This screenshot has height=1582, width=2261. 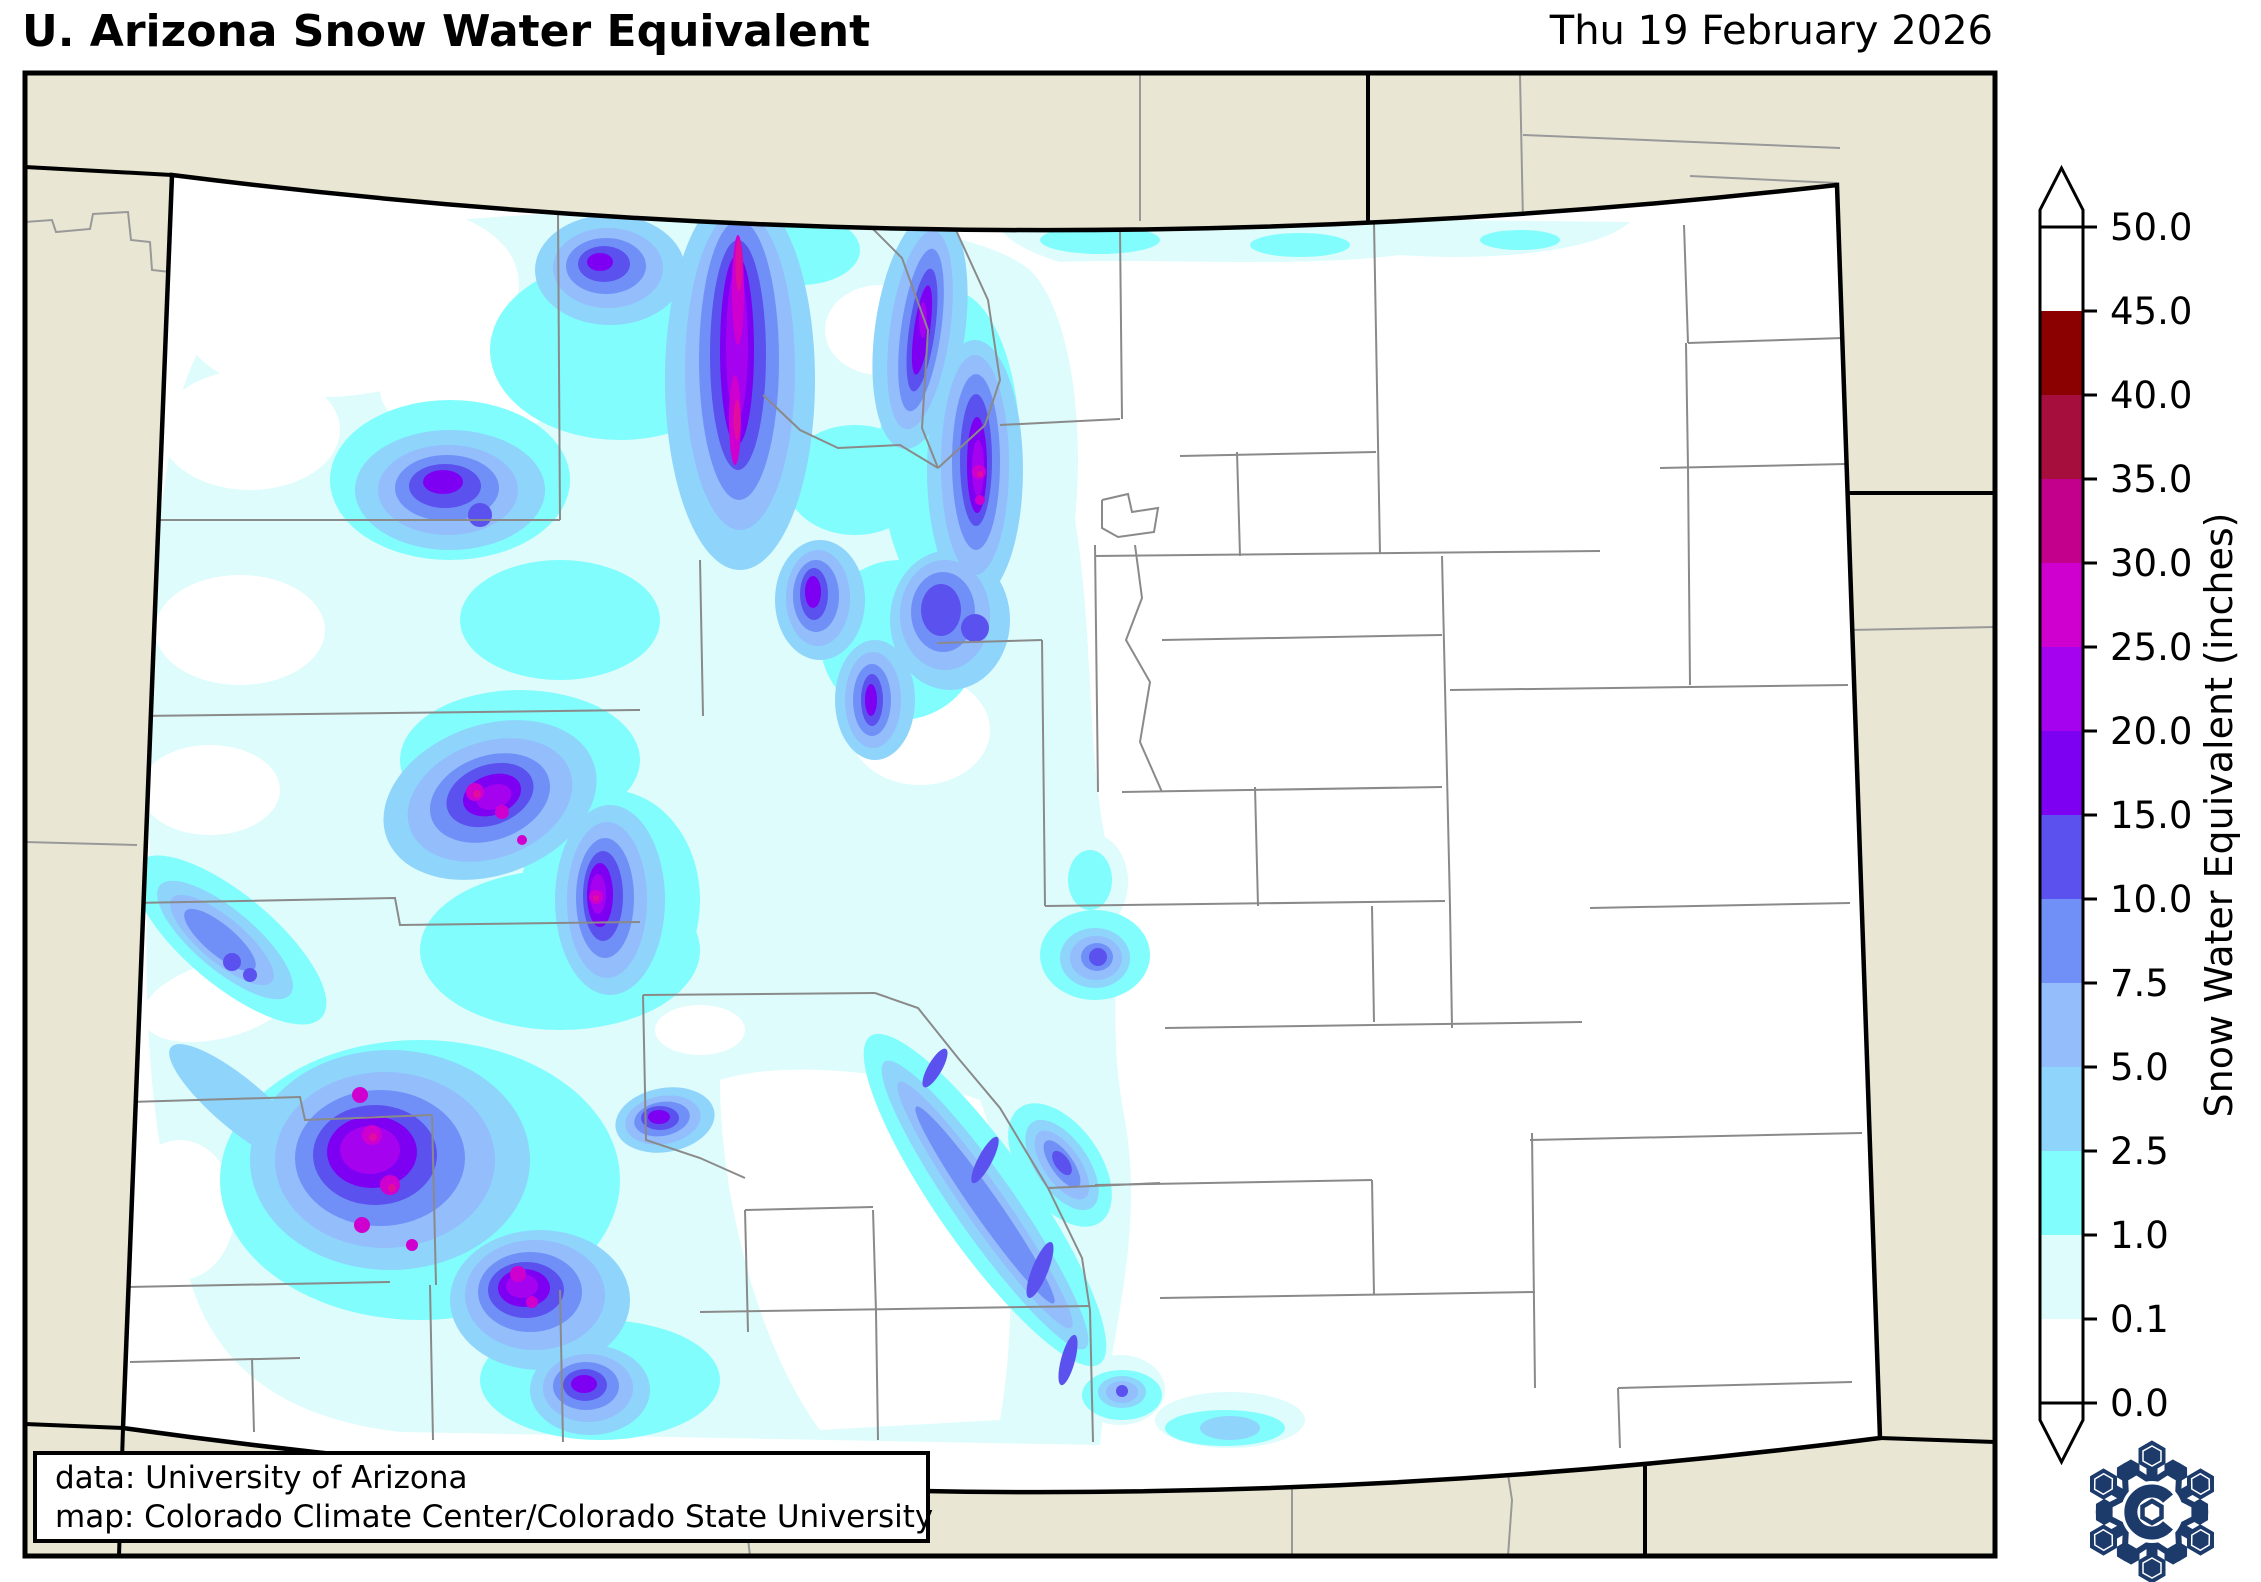 What do you see at coordinates (2151, 479) in the screenshot?
I see `colorbar-tick-label: 35.0` at bounding box center [2151, 479].